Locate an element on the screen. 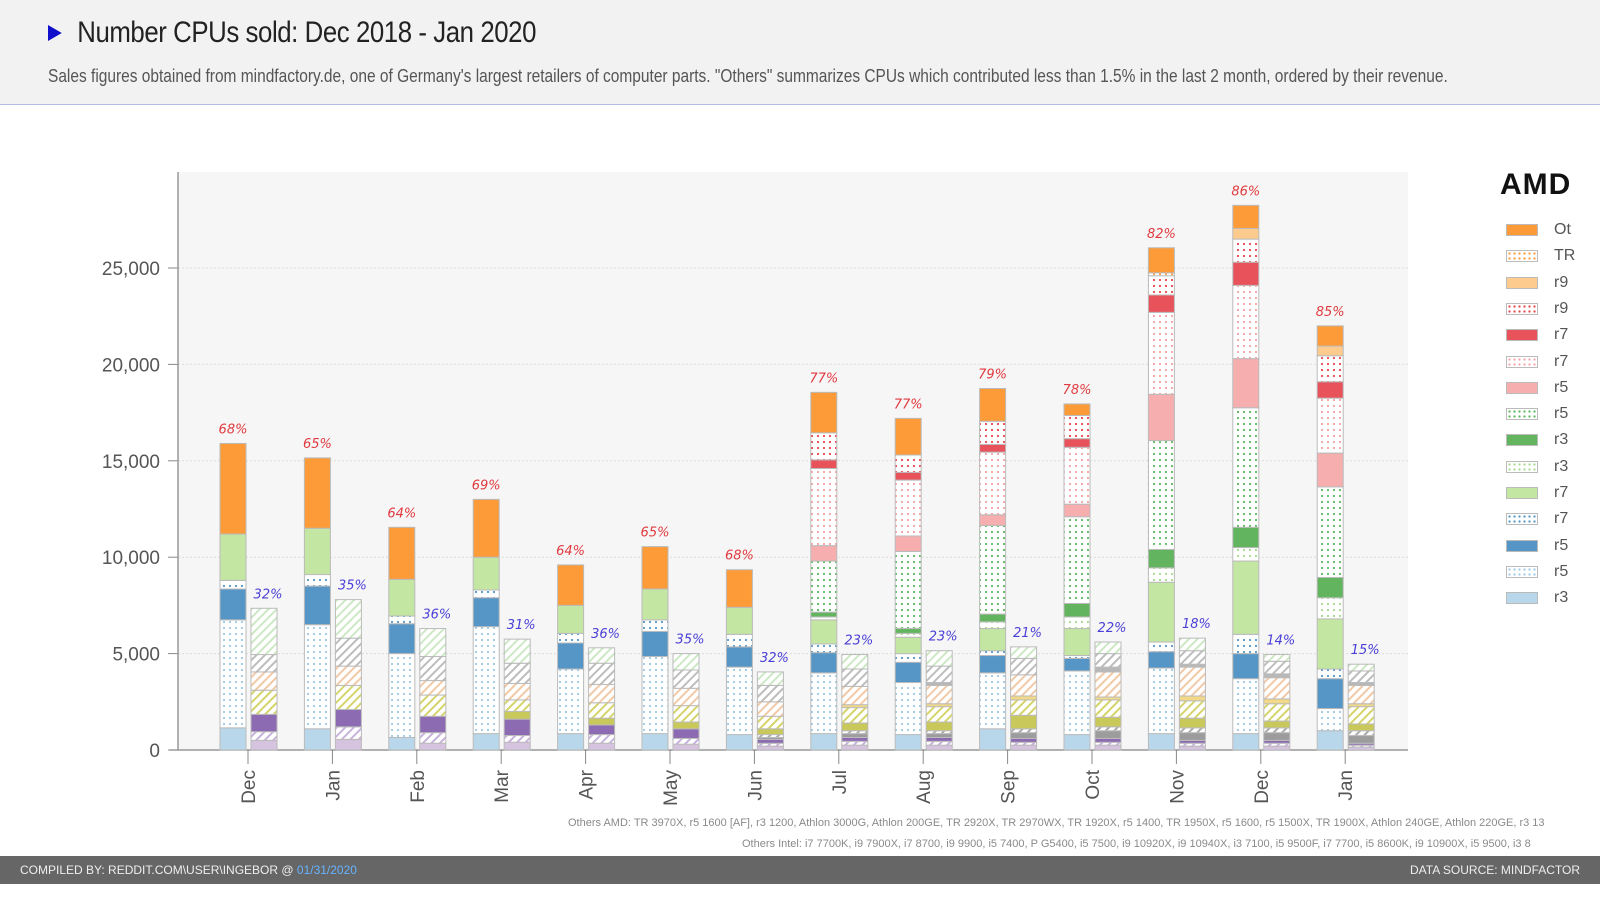  x-tick-label: Aug is located at coordinates (924, 787).